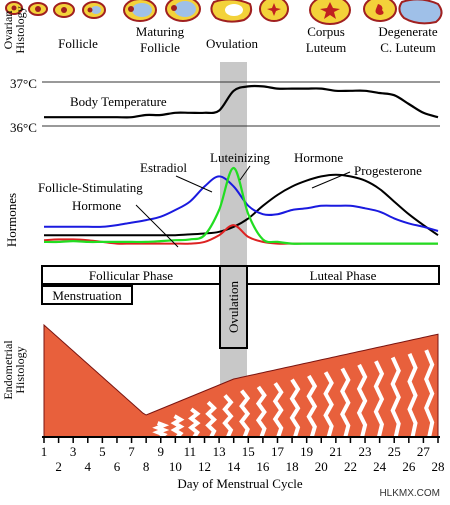 Image resolution: width=450 pixels, height=505 pixels. What do you see at coordinates (23, 127) in the screenshot?
I see `temperature-tick-36: 36°C` at bounding box center [23, 127].